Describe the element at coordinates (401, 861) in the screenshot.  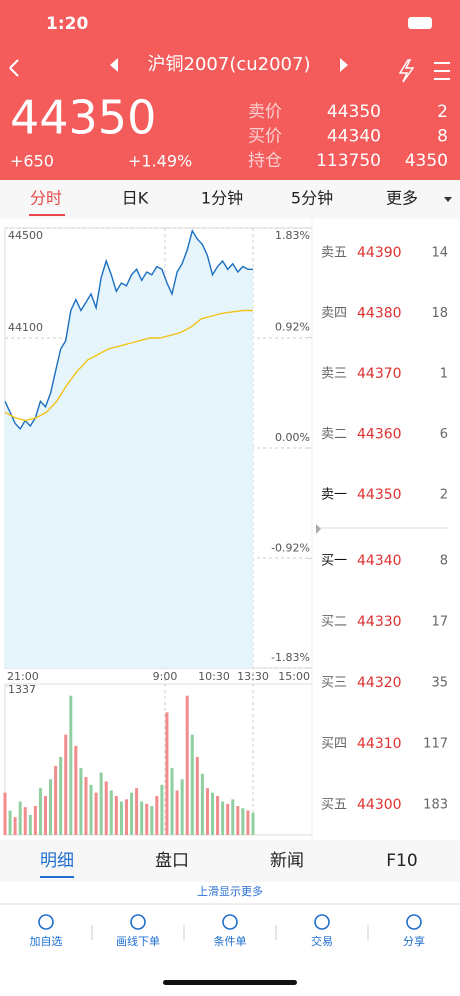
I see `bottom-tab: F10` at that location.